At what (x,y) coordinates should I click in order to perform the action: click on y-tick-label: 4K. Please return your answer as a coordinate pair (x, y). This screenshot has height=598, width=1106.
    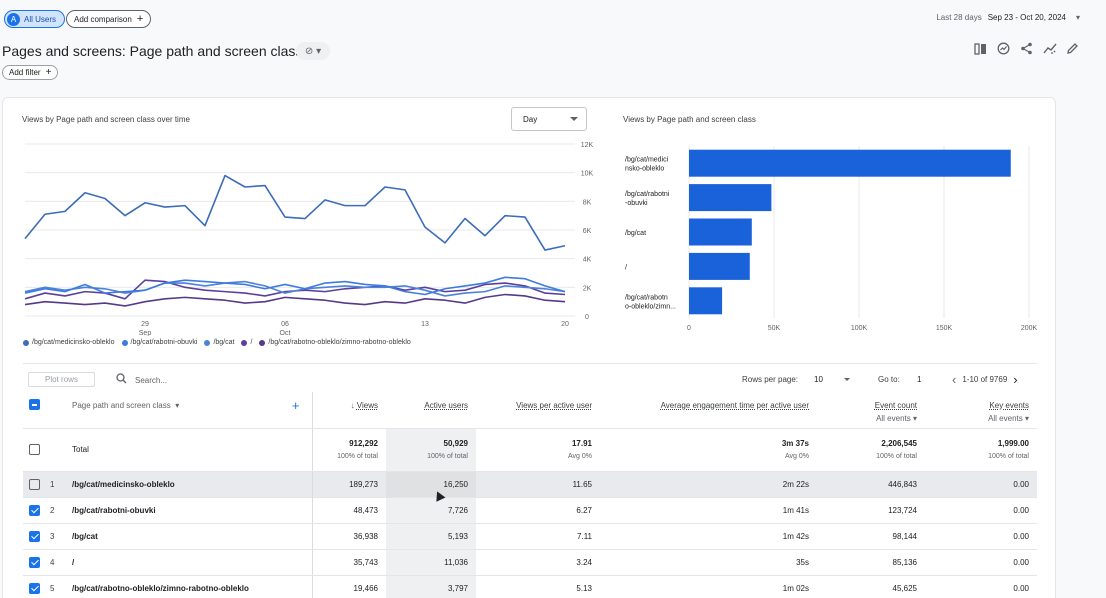
    Looking at the image, I should click on (587, 260).